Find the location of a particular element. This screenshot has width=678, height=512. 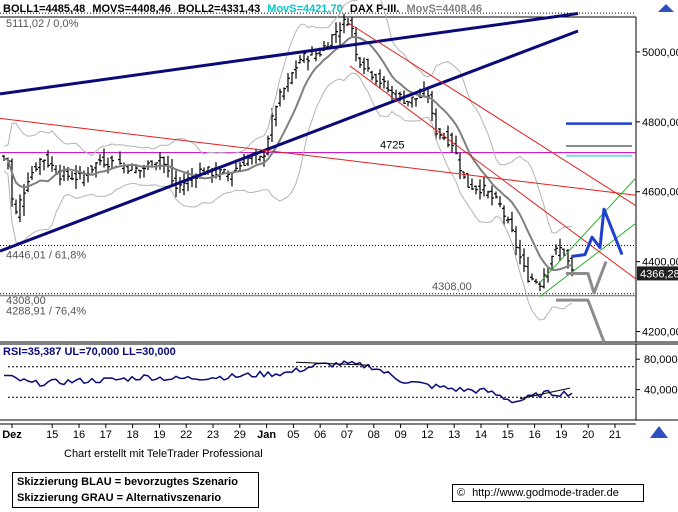

upper-trendline is located at coordinates (289, 54).